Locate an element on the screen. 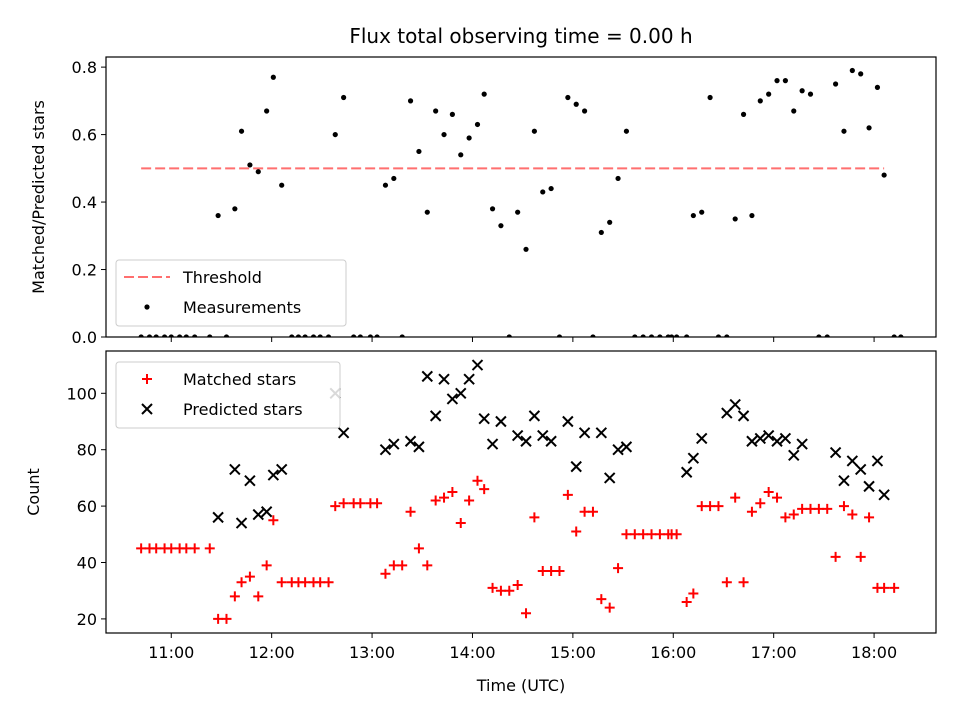 The width and height of the screenshot is (960, 720). x-tick-label: 18:00 is located at coordinates (874, 652).